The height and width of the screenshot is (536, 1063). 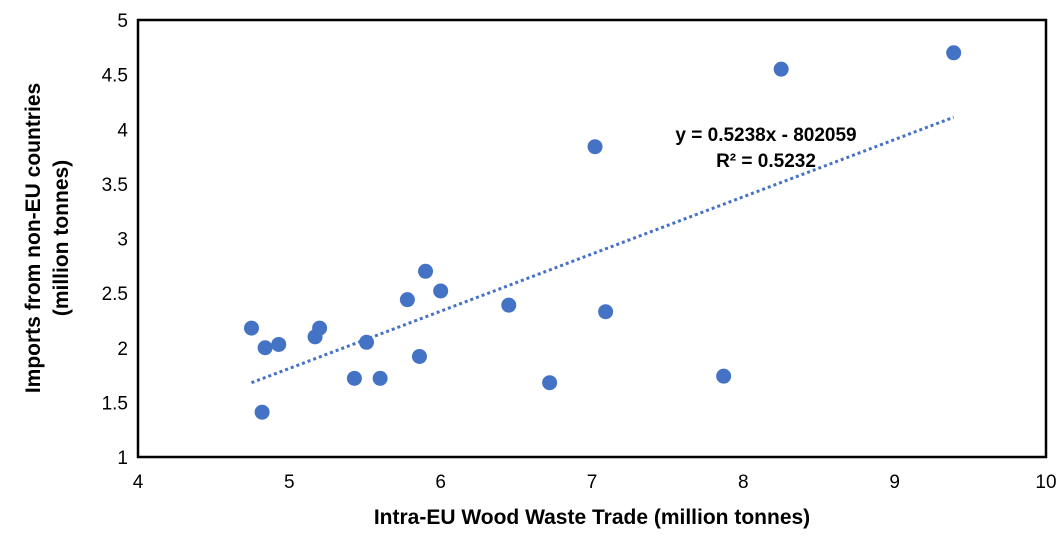 What do you see at coordinates (115, 240) in the screenshot?
I see `y-axis-tick-labels: 1 1.5 2 2.5 3 3.5 4 4.5 5` at bounding box center [115, 240].